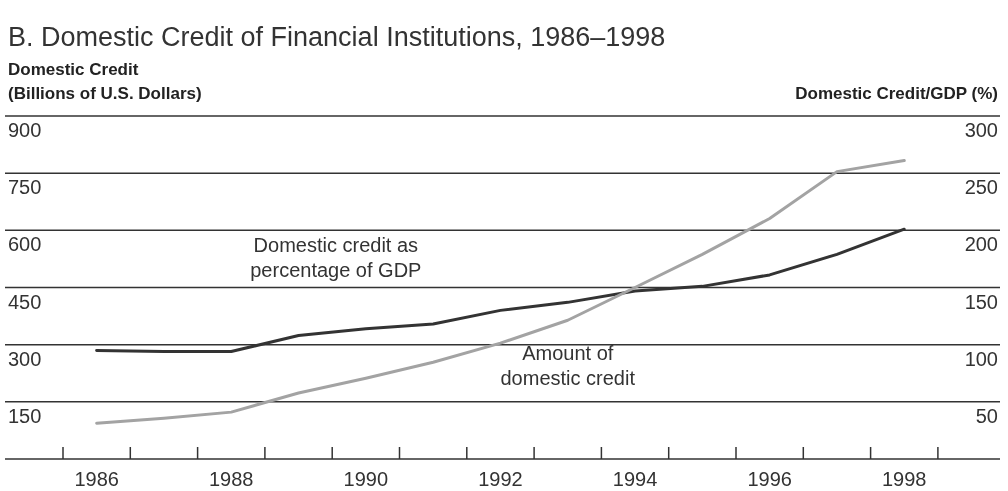  I want to click on y2-tick-label: 150, so click(981, 301).